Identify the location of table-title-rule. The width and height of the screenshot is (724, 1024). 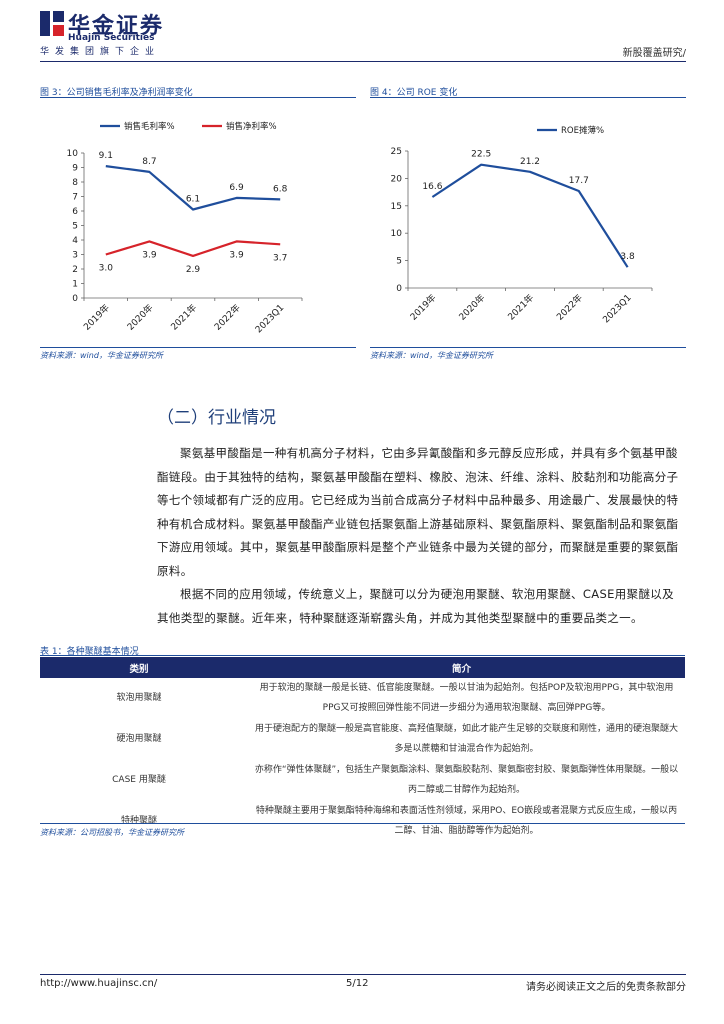
(362, 655).